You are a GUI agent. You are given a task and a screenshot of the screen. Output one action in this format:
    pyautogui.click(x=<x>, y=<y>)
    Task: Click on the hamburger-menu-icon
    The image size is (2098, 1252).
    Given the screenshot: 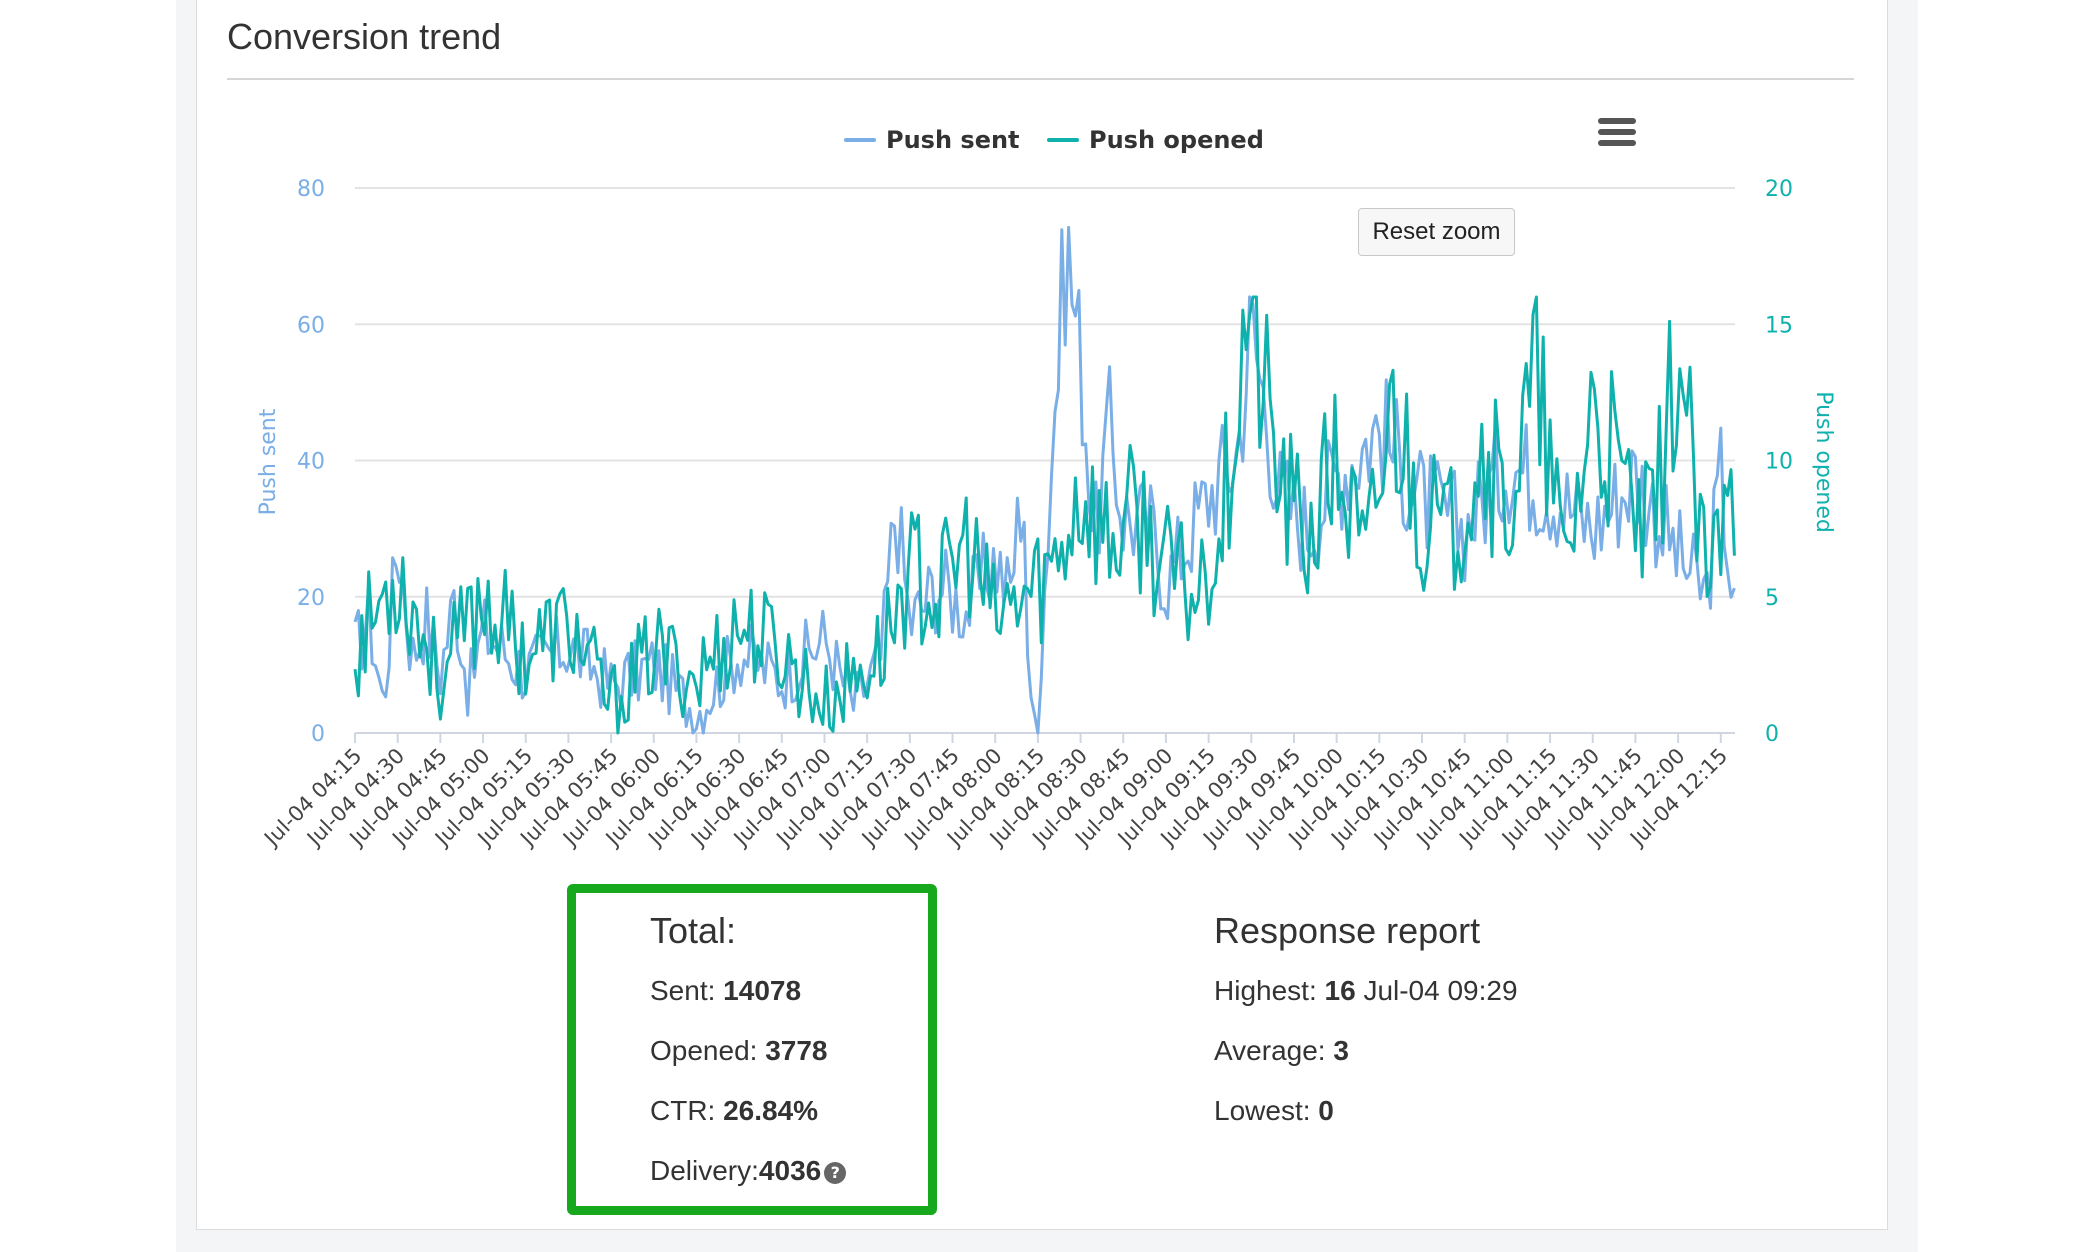 What is the action you would take?
    pyautogui.click(x=1617, y=135)
    